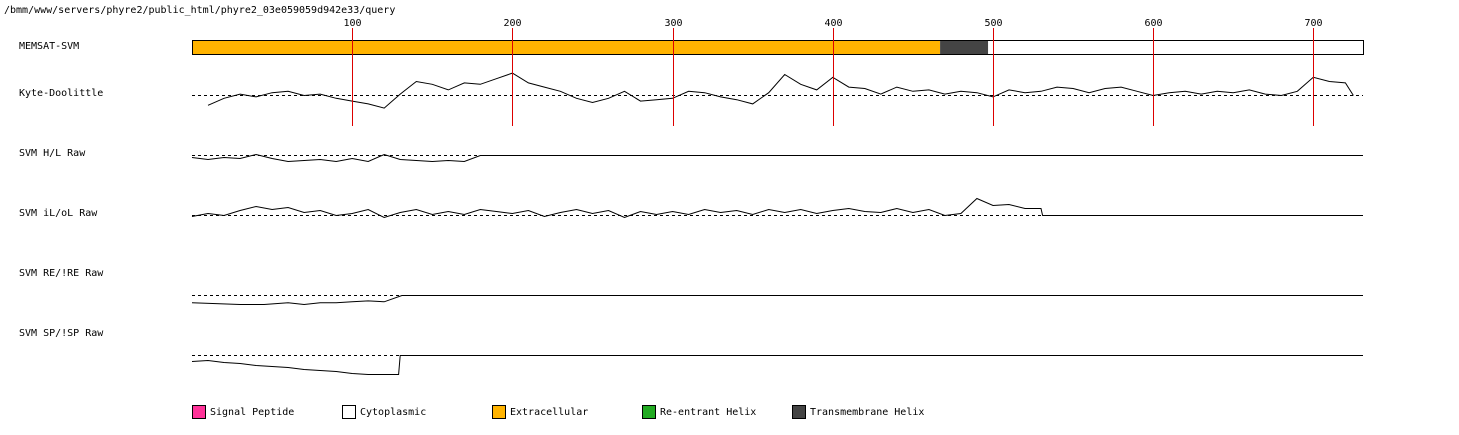 The image size is (1459, 435). What do you see at coordinates (61, 273) in the screenshot?
I see `track-label-svm-re: SVM RE/!RE Raw` at bounding box center [61, 273].